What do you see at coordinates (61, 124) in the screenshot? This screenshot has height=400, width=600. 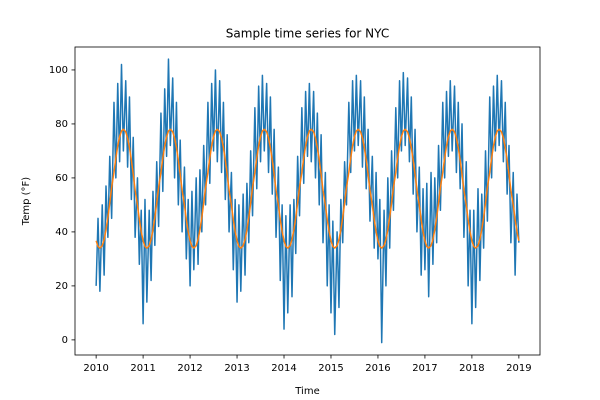 I see `y-tick-label: 80` at bounding box center [61, 124].